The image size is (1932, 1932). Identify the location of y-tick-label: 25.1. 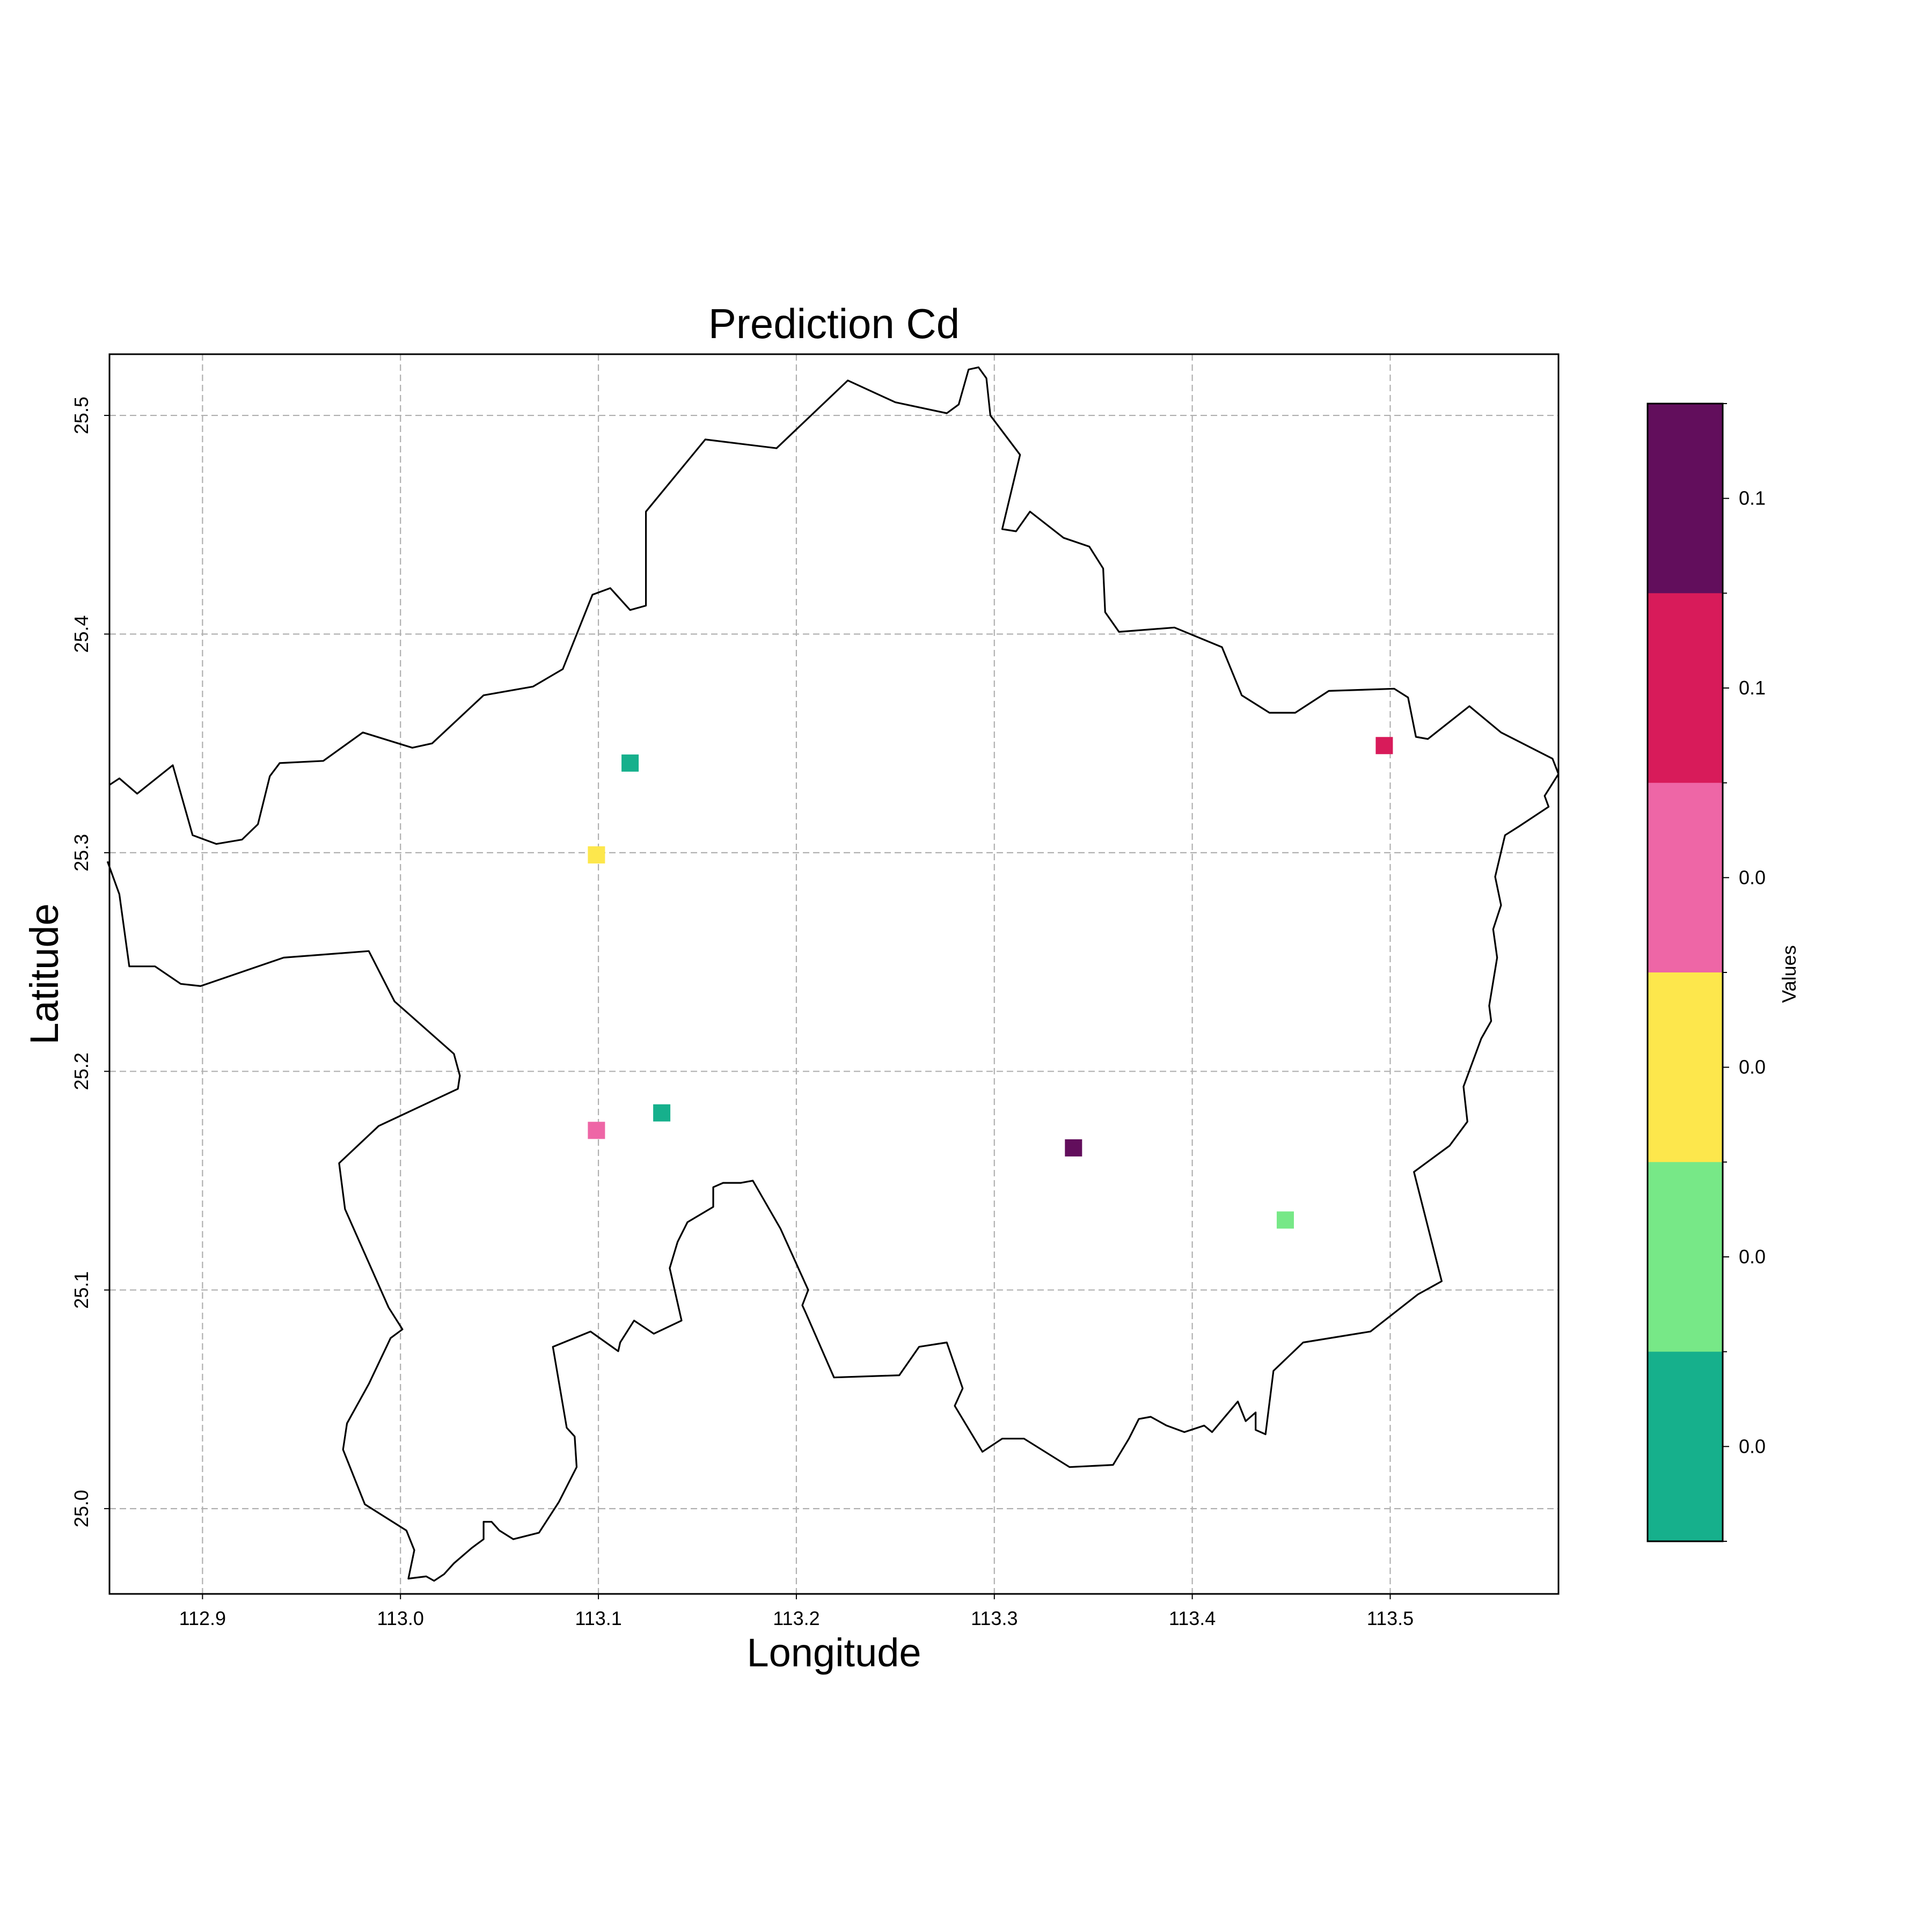
(81, 1290).